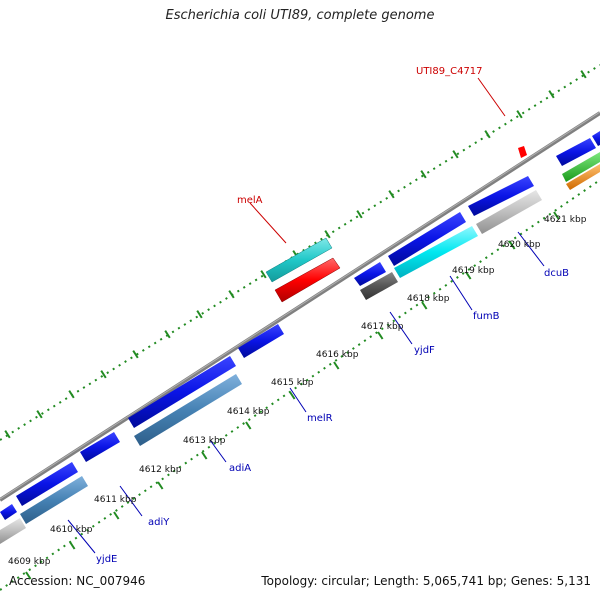 Image resolution: width=600 pixels, height=600 pixels. What do you see at coordinates (250, 200) in the screenshot?
I see `gene-label-melA: melA` at bounding box center [250, 200].